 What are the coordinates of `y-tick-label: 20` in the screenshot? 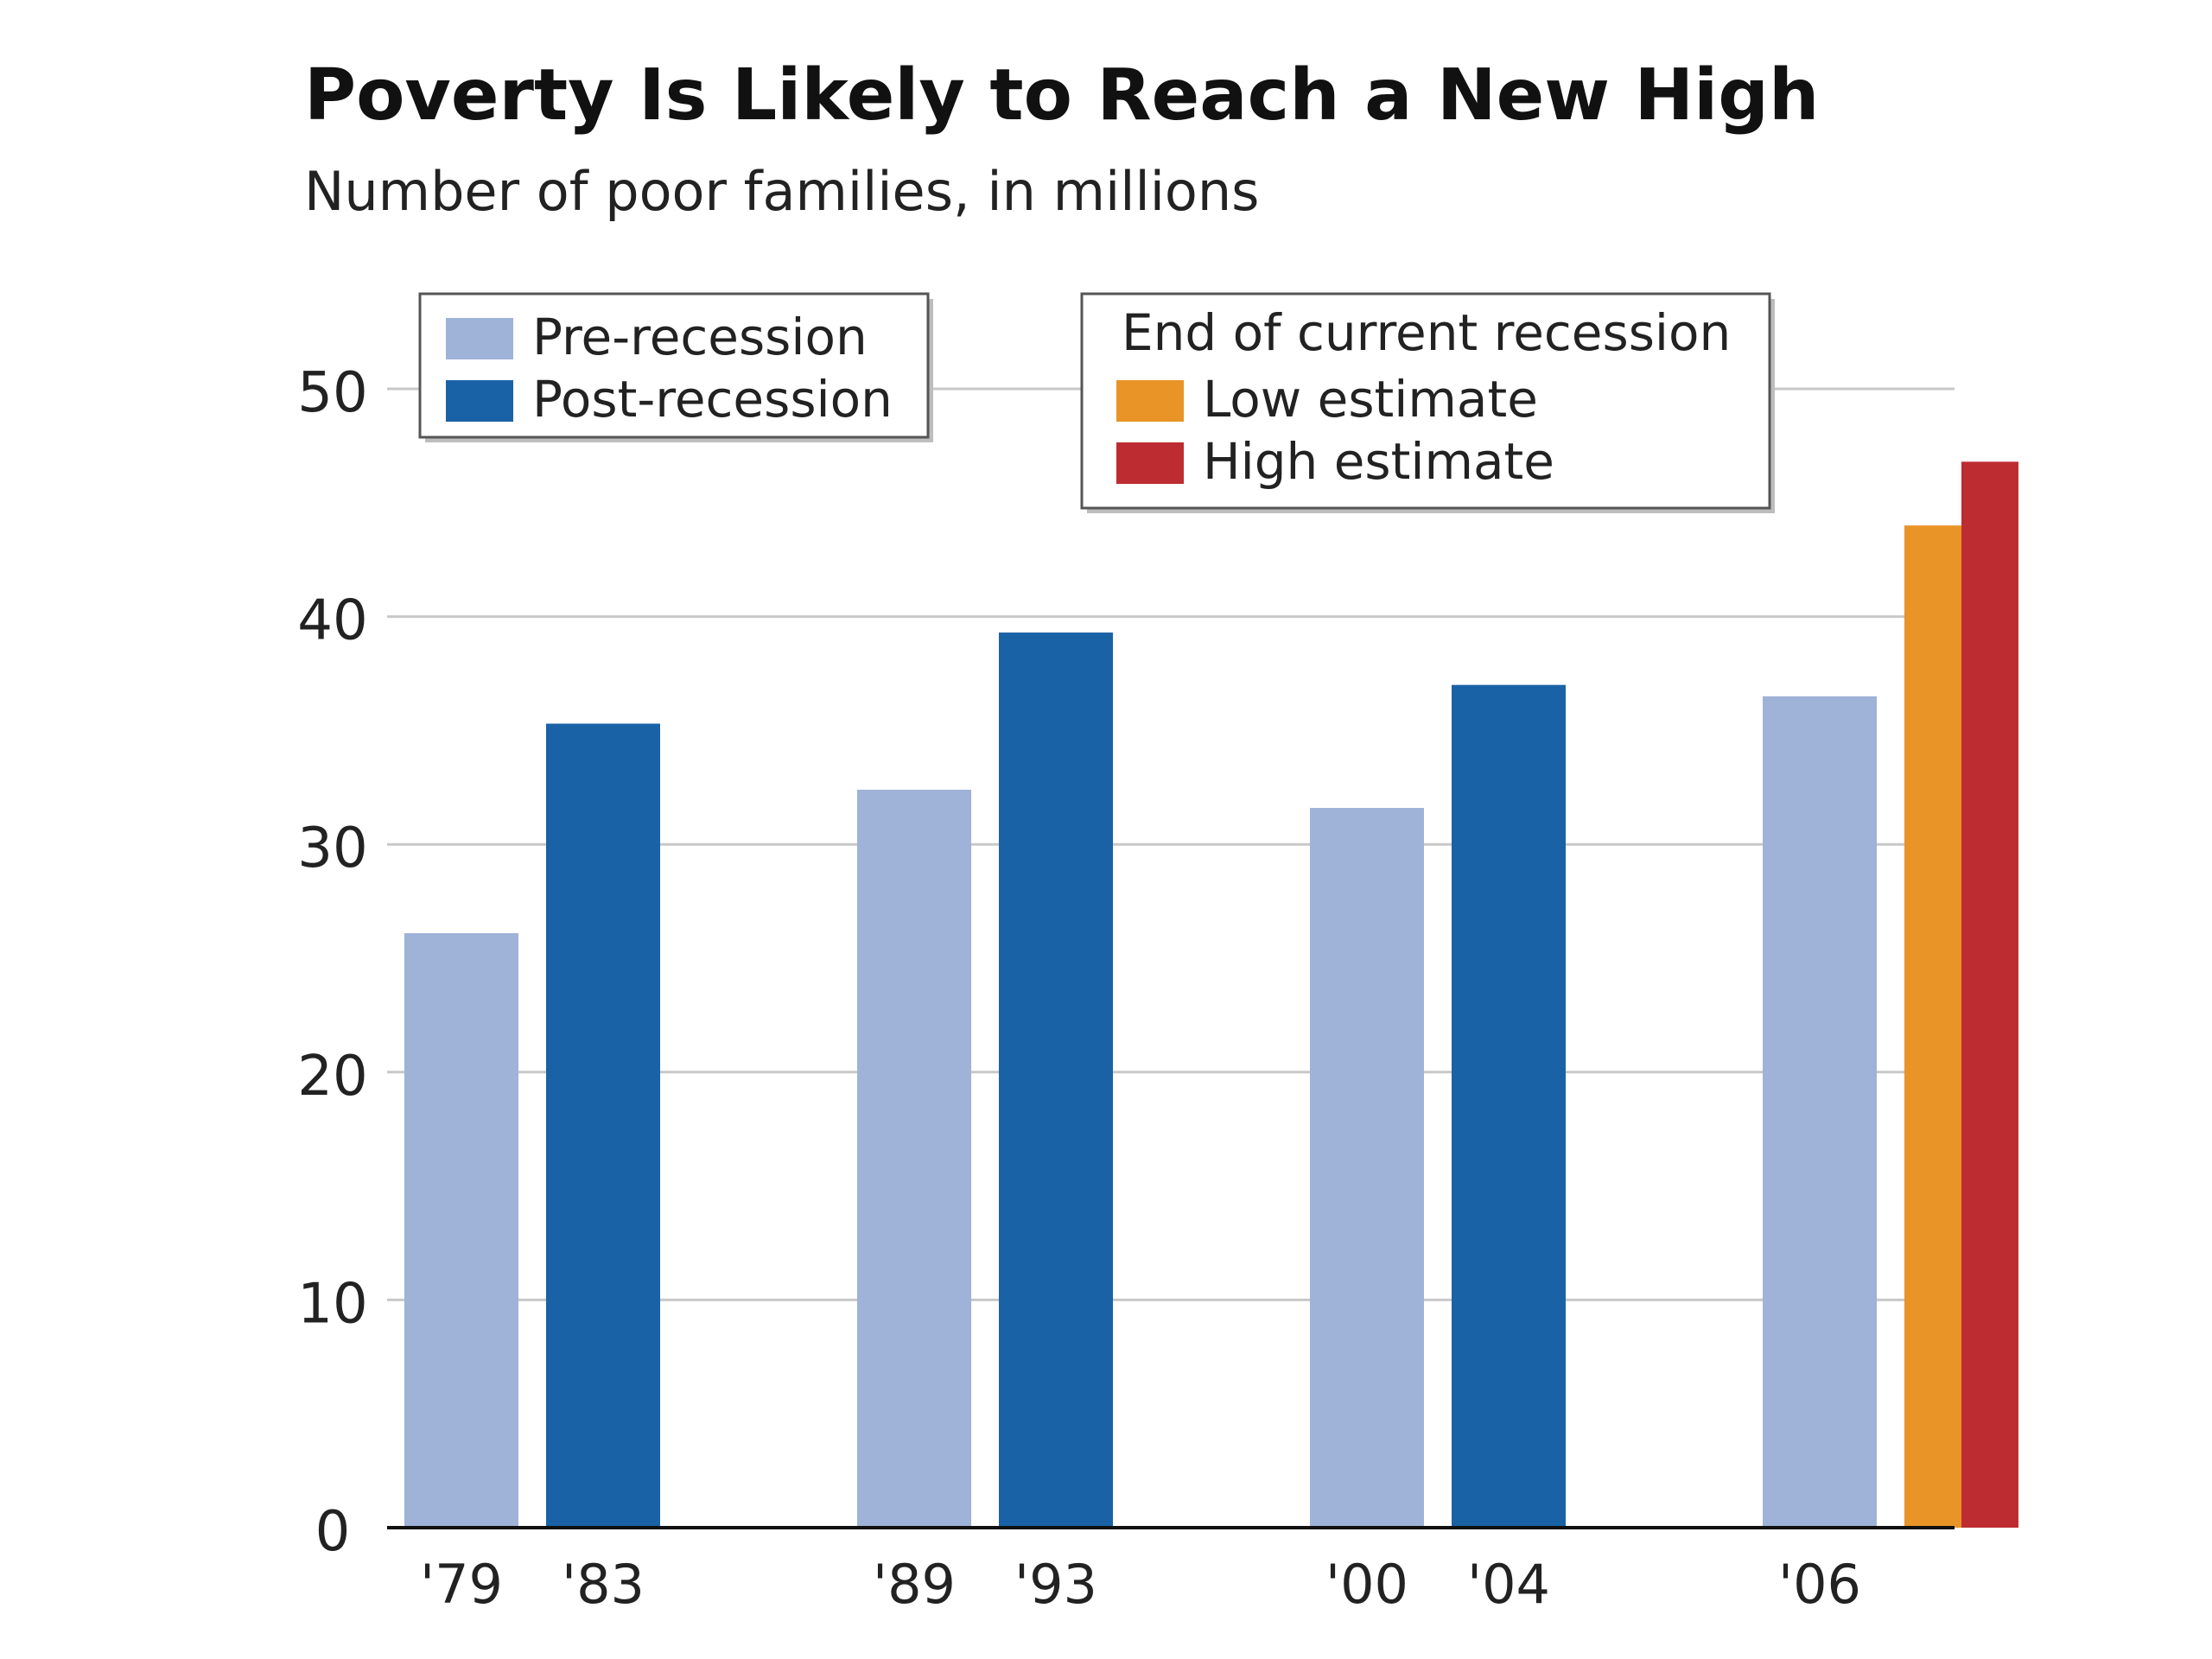 It's located at (332, 1077).